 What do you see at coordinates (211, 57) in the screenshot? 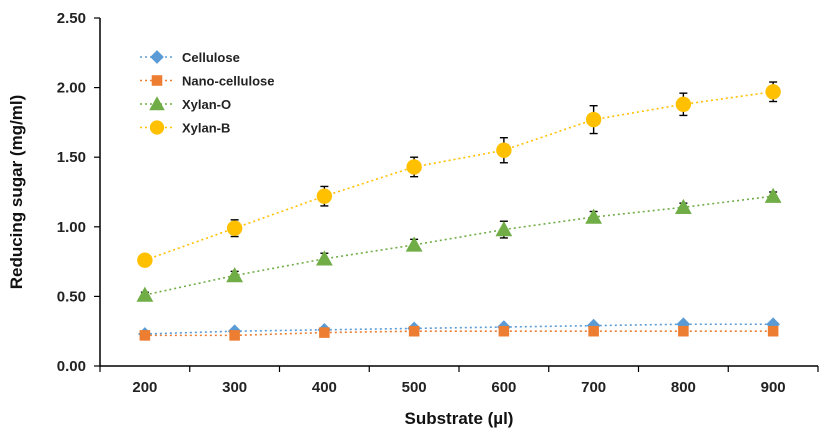
I see `legend-label: Cellulose` at bounding box center [211, 57].